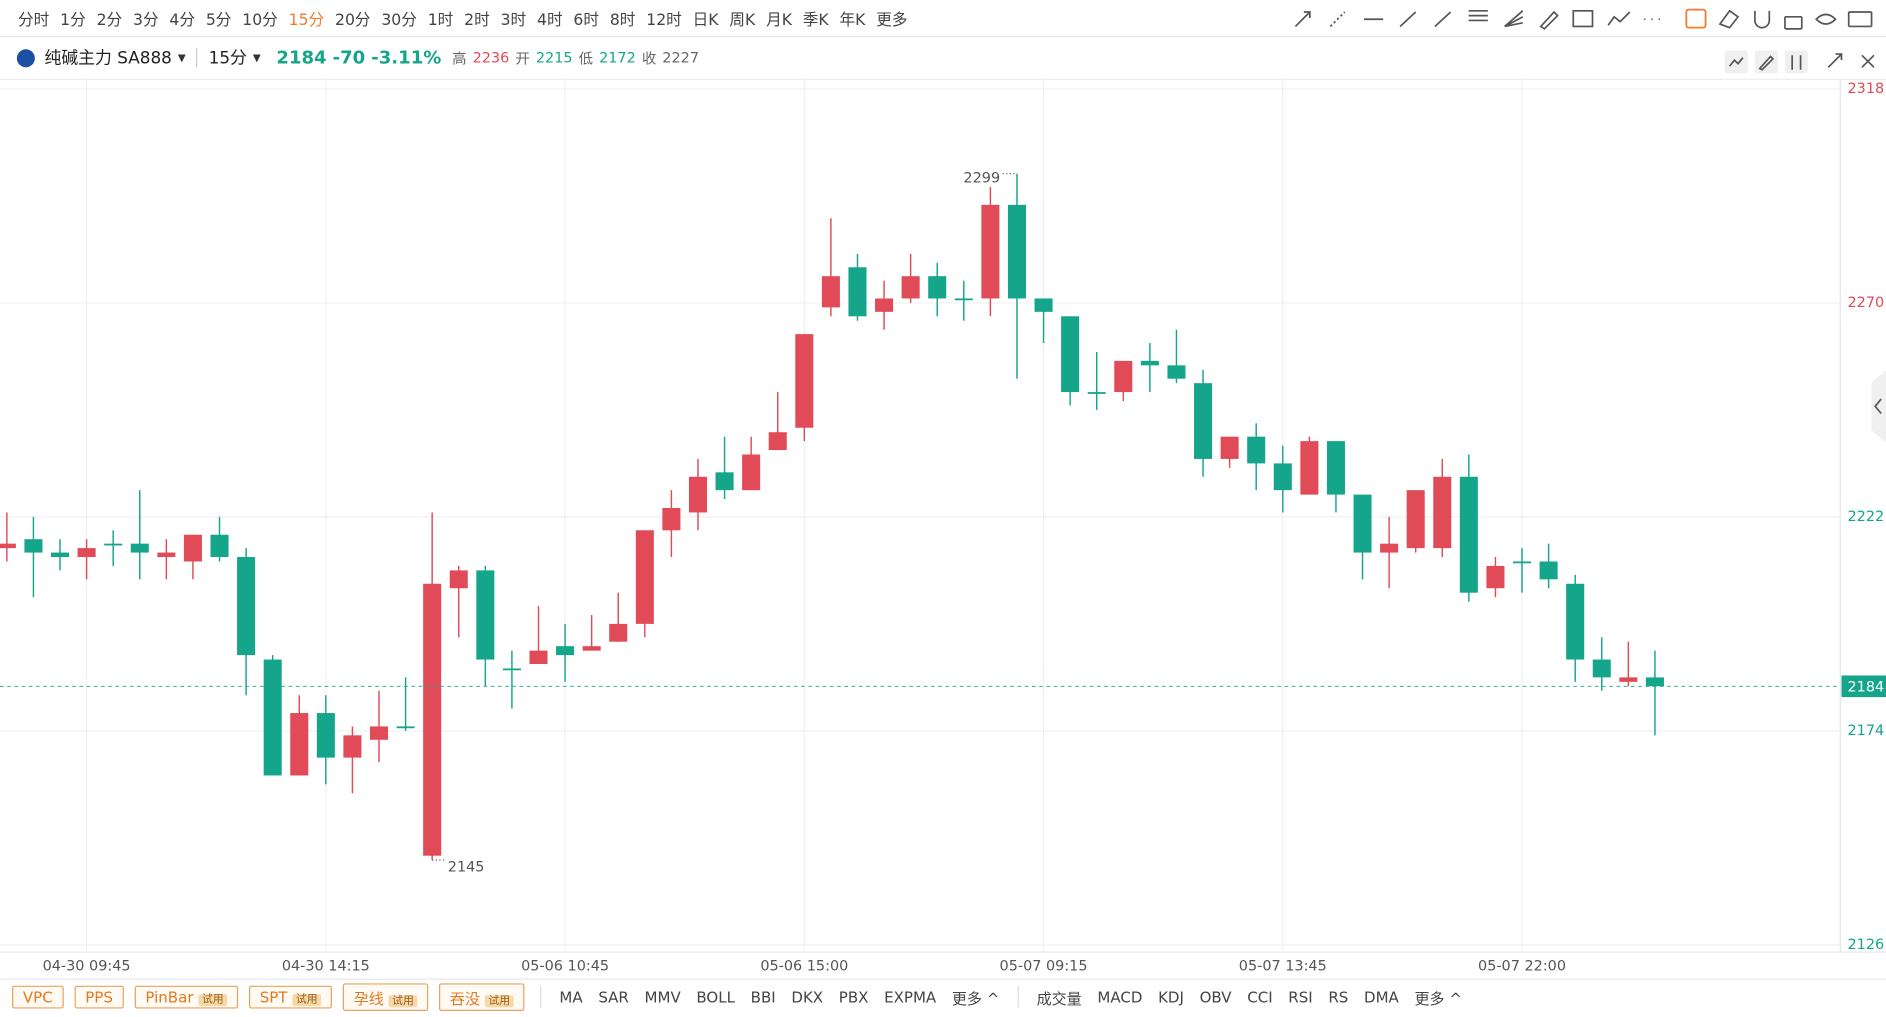  I want to click on indicator: DKX, so click(807, 996).